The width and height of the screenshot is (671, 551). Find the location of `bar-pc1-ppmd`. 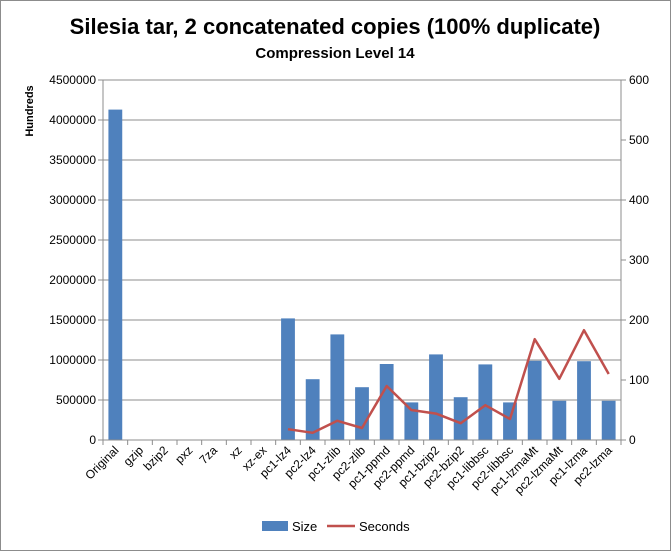

bar-pc1-ppmd is located at coordinates (386, 402).